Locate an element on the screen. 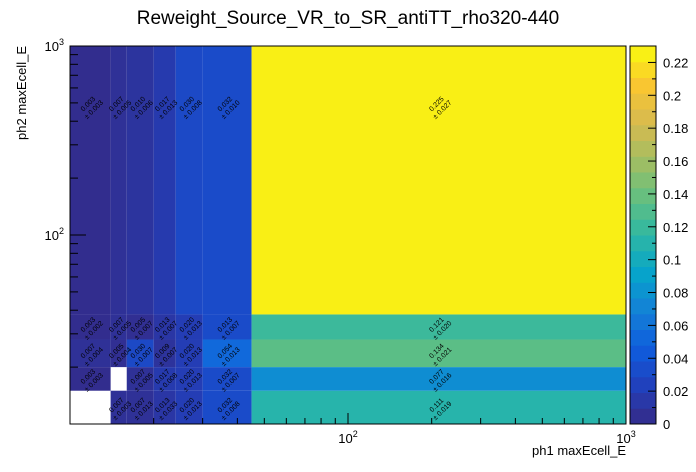 Image resolution: width=696 pixels, height=472 pixels. y-axis-label: ph2 maxEcell_E is located at coordinates (21, 93).